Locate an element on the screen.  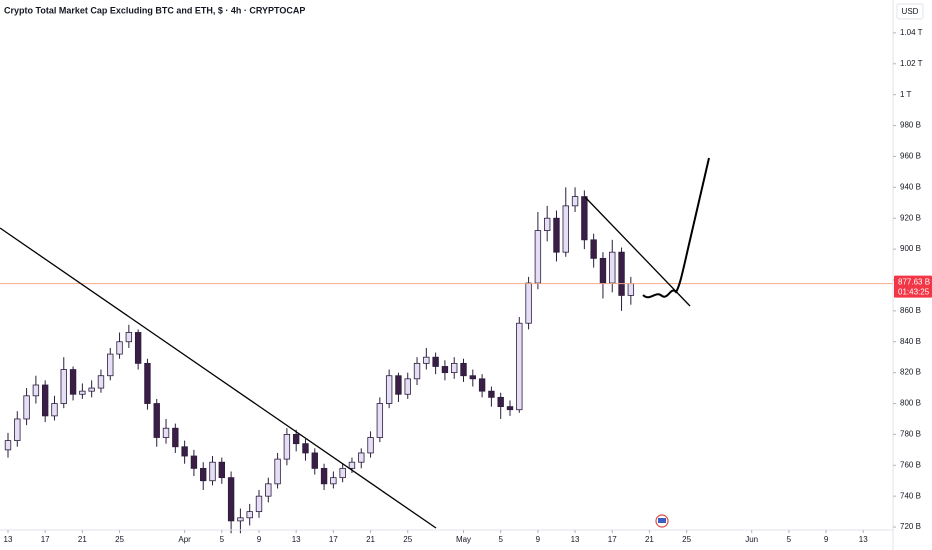
y-tick-label: 820 B is located at coordinates (910, 372).